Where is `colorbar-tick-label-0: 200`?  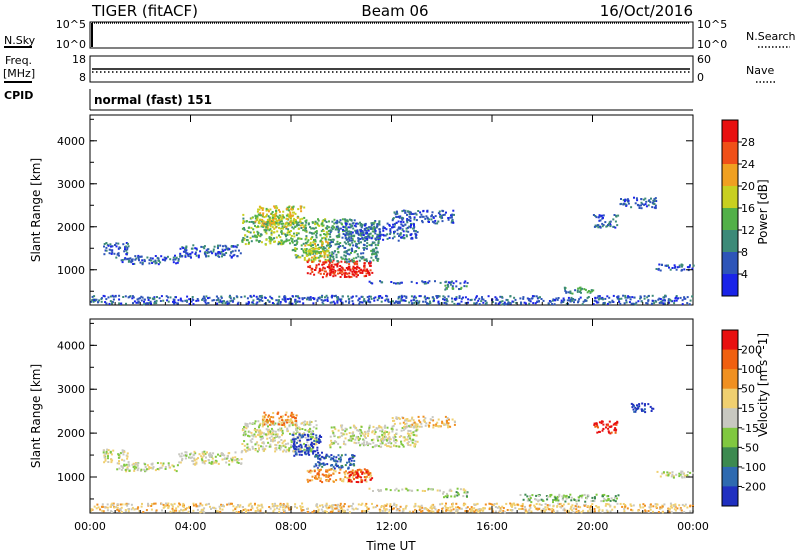 colorbar-tick-label-0: 200 is located at coordinates (751, 350).